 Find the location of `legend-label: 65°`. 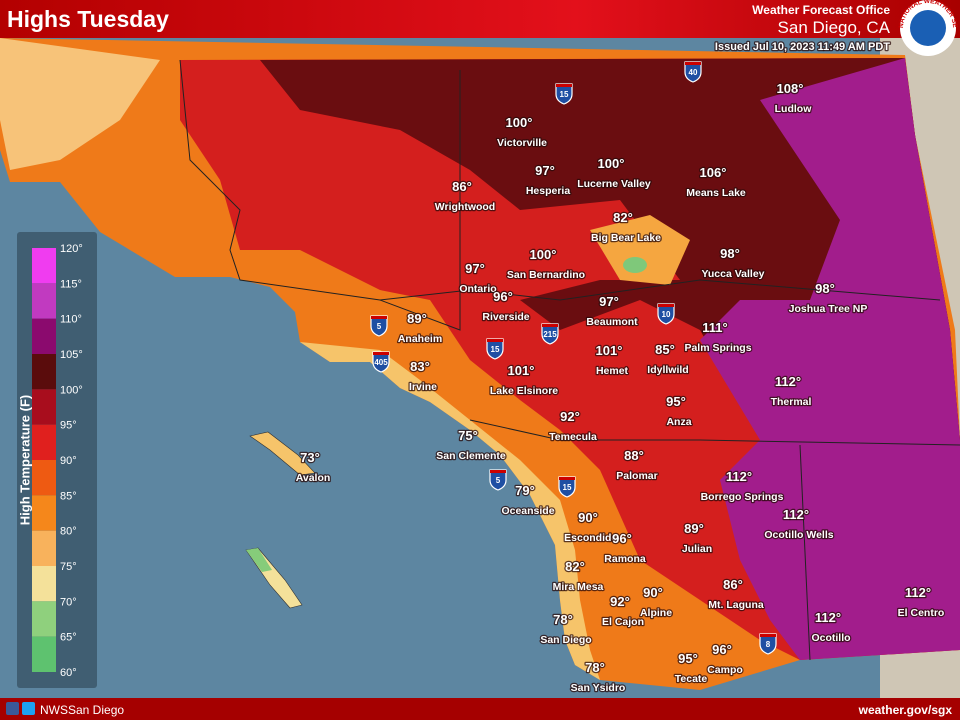

legend-label: 65° is located at coordinates (68, 638).